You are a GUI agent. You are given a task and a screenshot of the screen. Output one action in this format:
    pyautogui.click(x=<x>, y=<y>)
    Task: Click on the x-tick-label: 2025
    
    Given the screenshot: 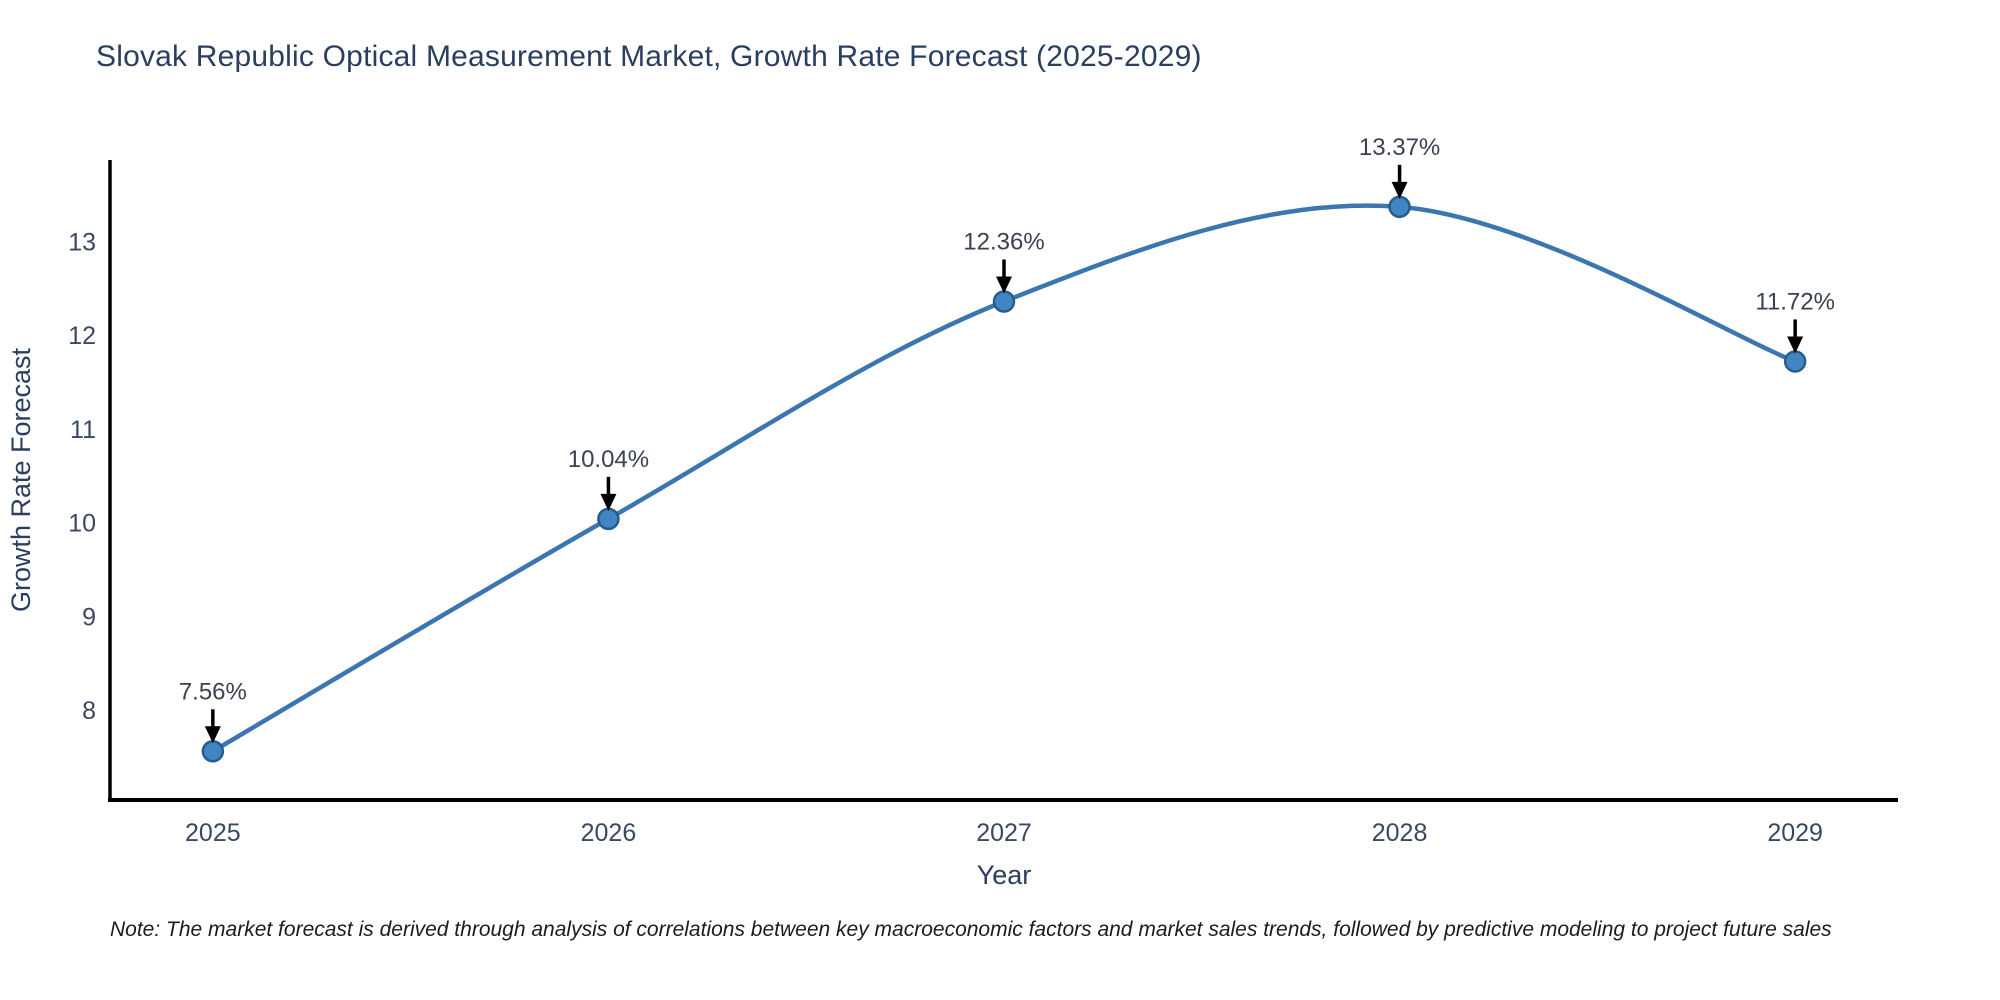 What is the action you would take?
    pyautogui.click(x=213, y=833)
    